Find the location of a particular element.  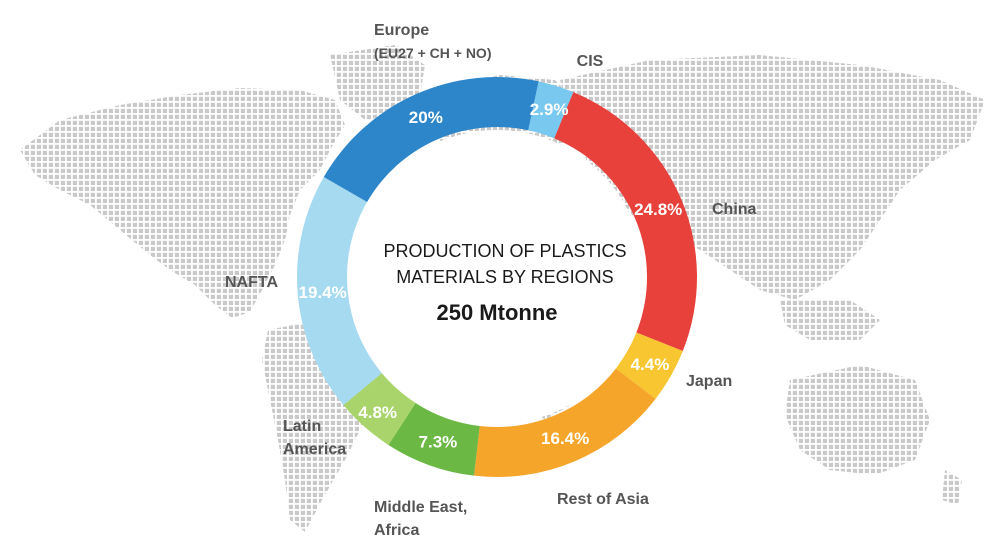

southeast-asia-shape is located at coordinates (830, 320).